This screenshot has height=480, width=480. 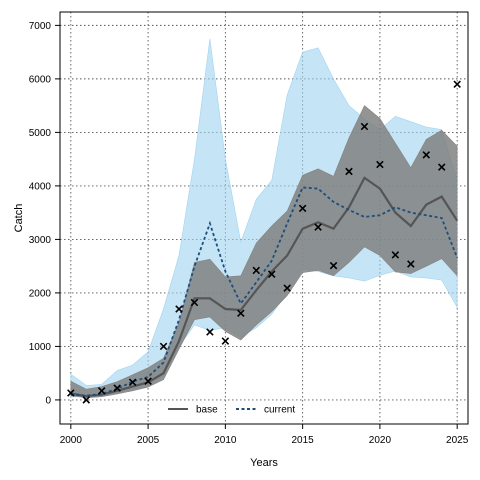 What do you see at coordinates (303, 440) in the screenshot?
I see `x-tick-label: 2015` at bounding box center [303, 440].